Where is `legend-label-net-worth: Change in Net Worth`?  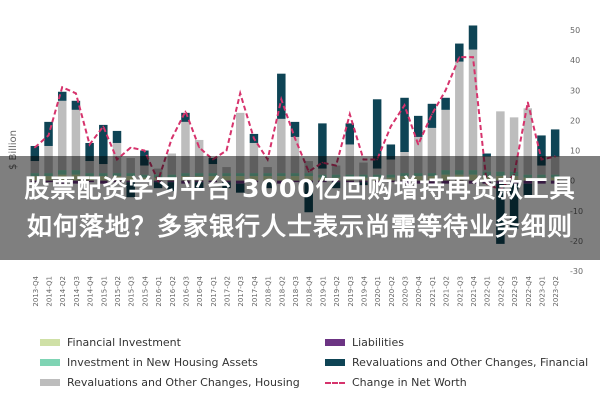 legend-label-net-worth: Change in Net Worth is located at coordinates (409, 382).